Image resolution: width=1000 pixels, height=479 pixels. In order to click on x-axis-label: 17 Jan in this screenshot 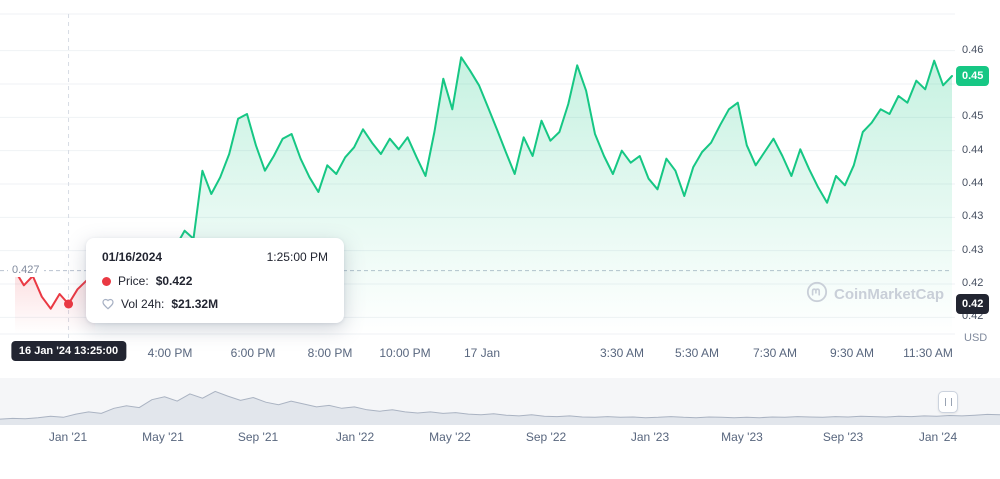, I will do `click(482, 353)`.